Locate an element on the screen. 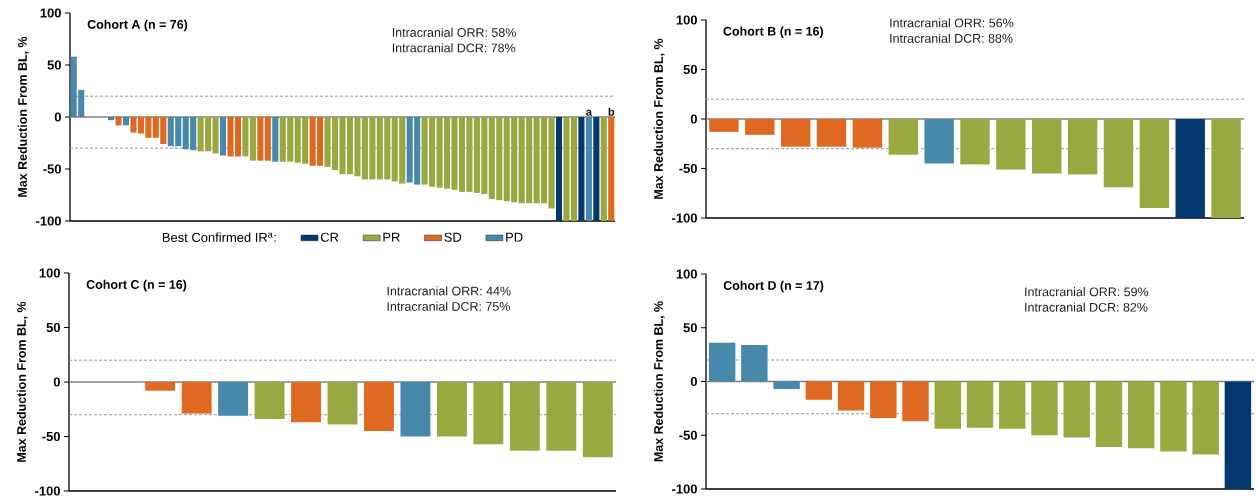 The image size is (1258, 502). annotation: Intracranial ORR: 58% is located at coordinates (454, 32).